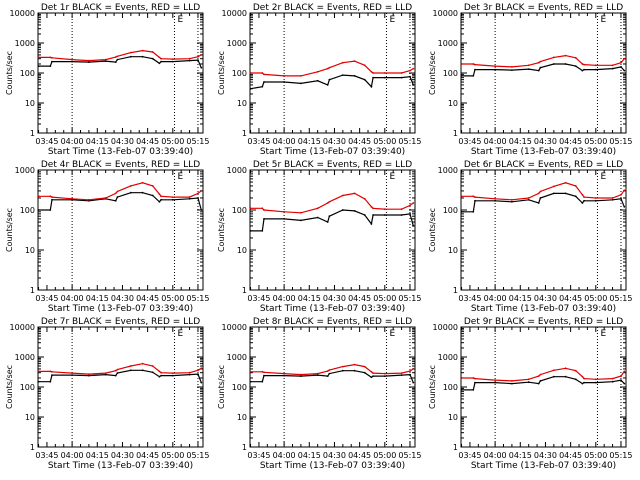  I want to click on x-tick-label: 04:15, so click(309, 298).